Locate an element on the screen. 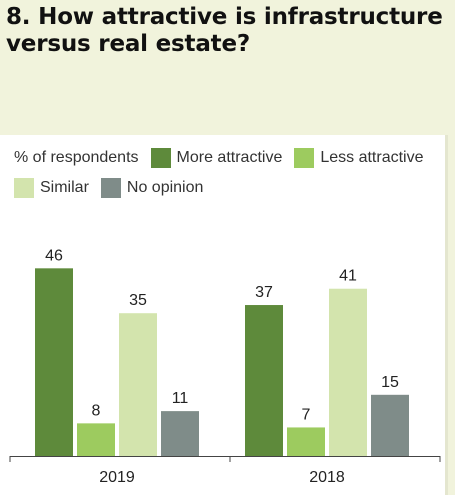 Image resolution: width=455 pixels, height=495 pixels. legend-row-2: Similar No opinion is located at coordinates (229, 188).